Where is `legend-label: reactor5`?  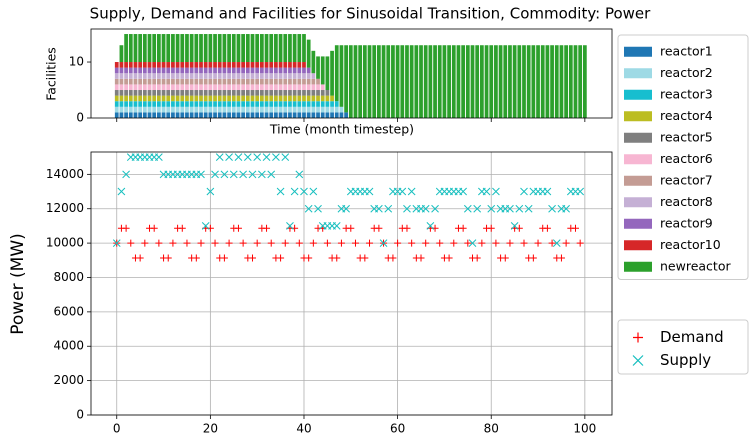 legend-label: reactor5 is located at coordinates (686, 136).